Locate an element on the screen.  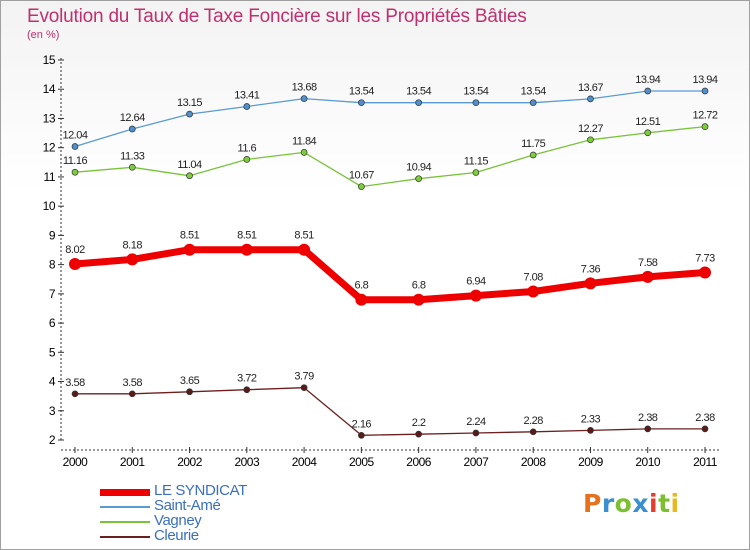
data-label: 3.65 is located at coordinates (190, 381).